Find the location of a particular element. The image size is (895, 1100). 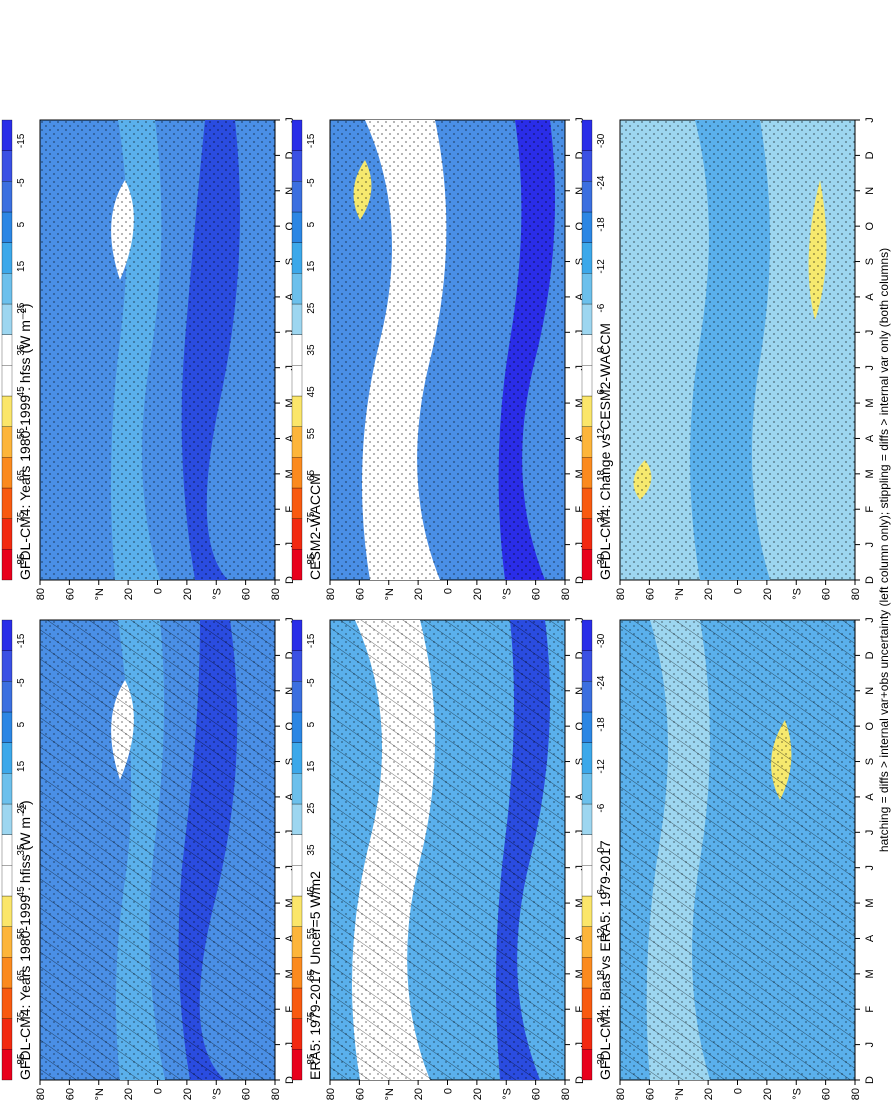

colorbar-label: 30 is located at coordinates (601, 1059).